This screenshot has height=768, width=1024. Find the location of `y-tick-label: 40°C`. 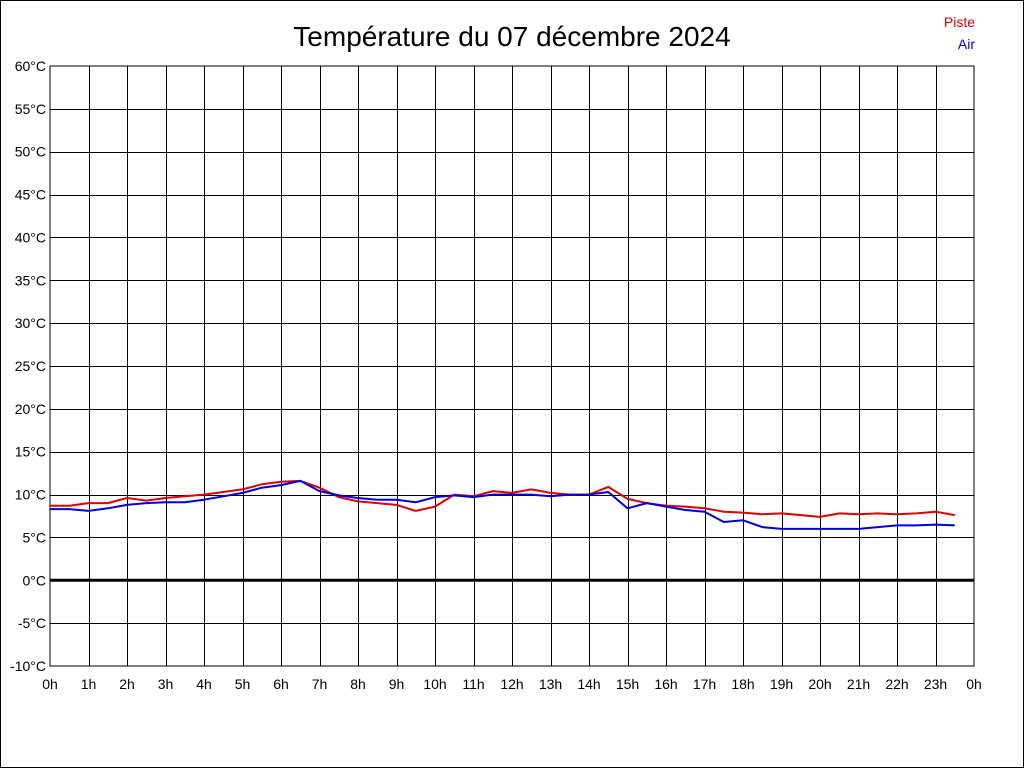

y-tick-label: 40°C is located at coordinates (30, 237).